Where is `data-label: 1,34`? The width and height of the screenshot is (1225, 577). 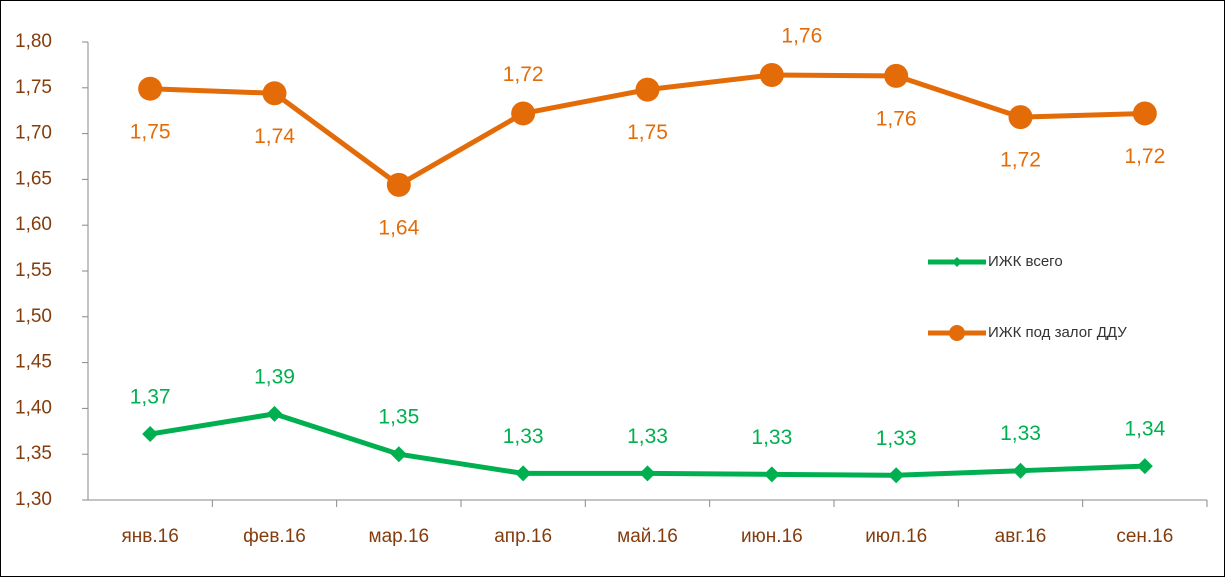 data-label: 1,34 is located at coordinates (1144, 429).